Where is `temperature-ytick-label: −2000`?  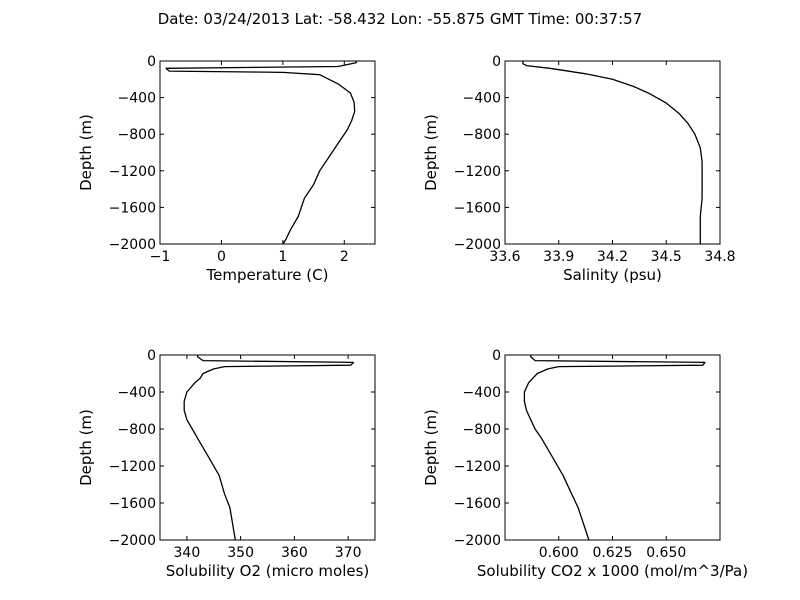 temperature-ytick-label: −2000 is located at coordinates (132, 245).